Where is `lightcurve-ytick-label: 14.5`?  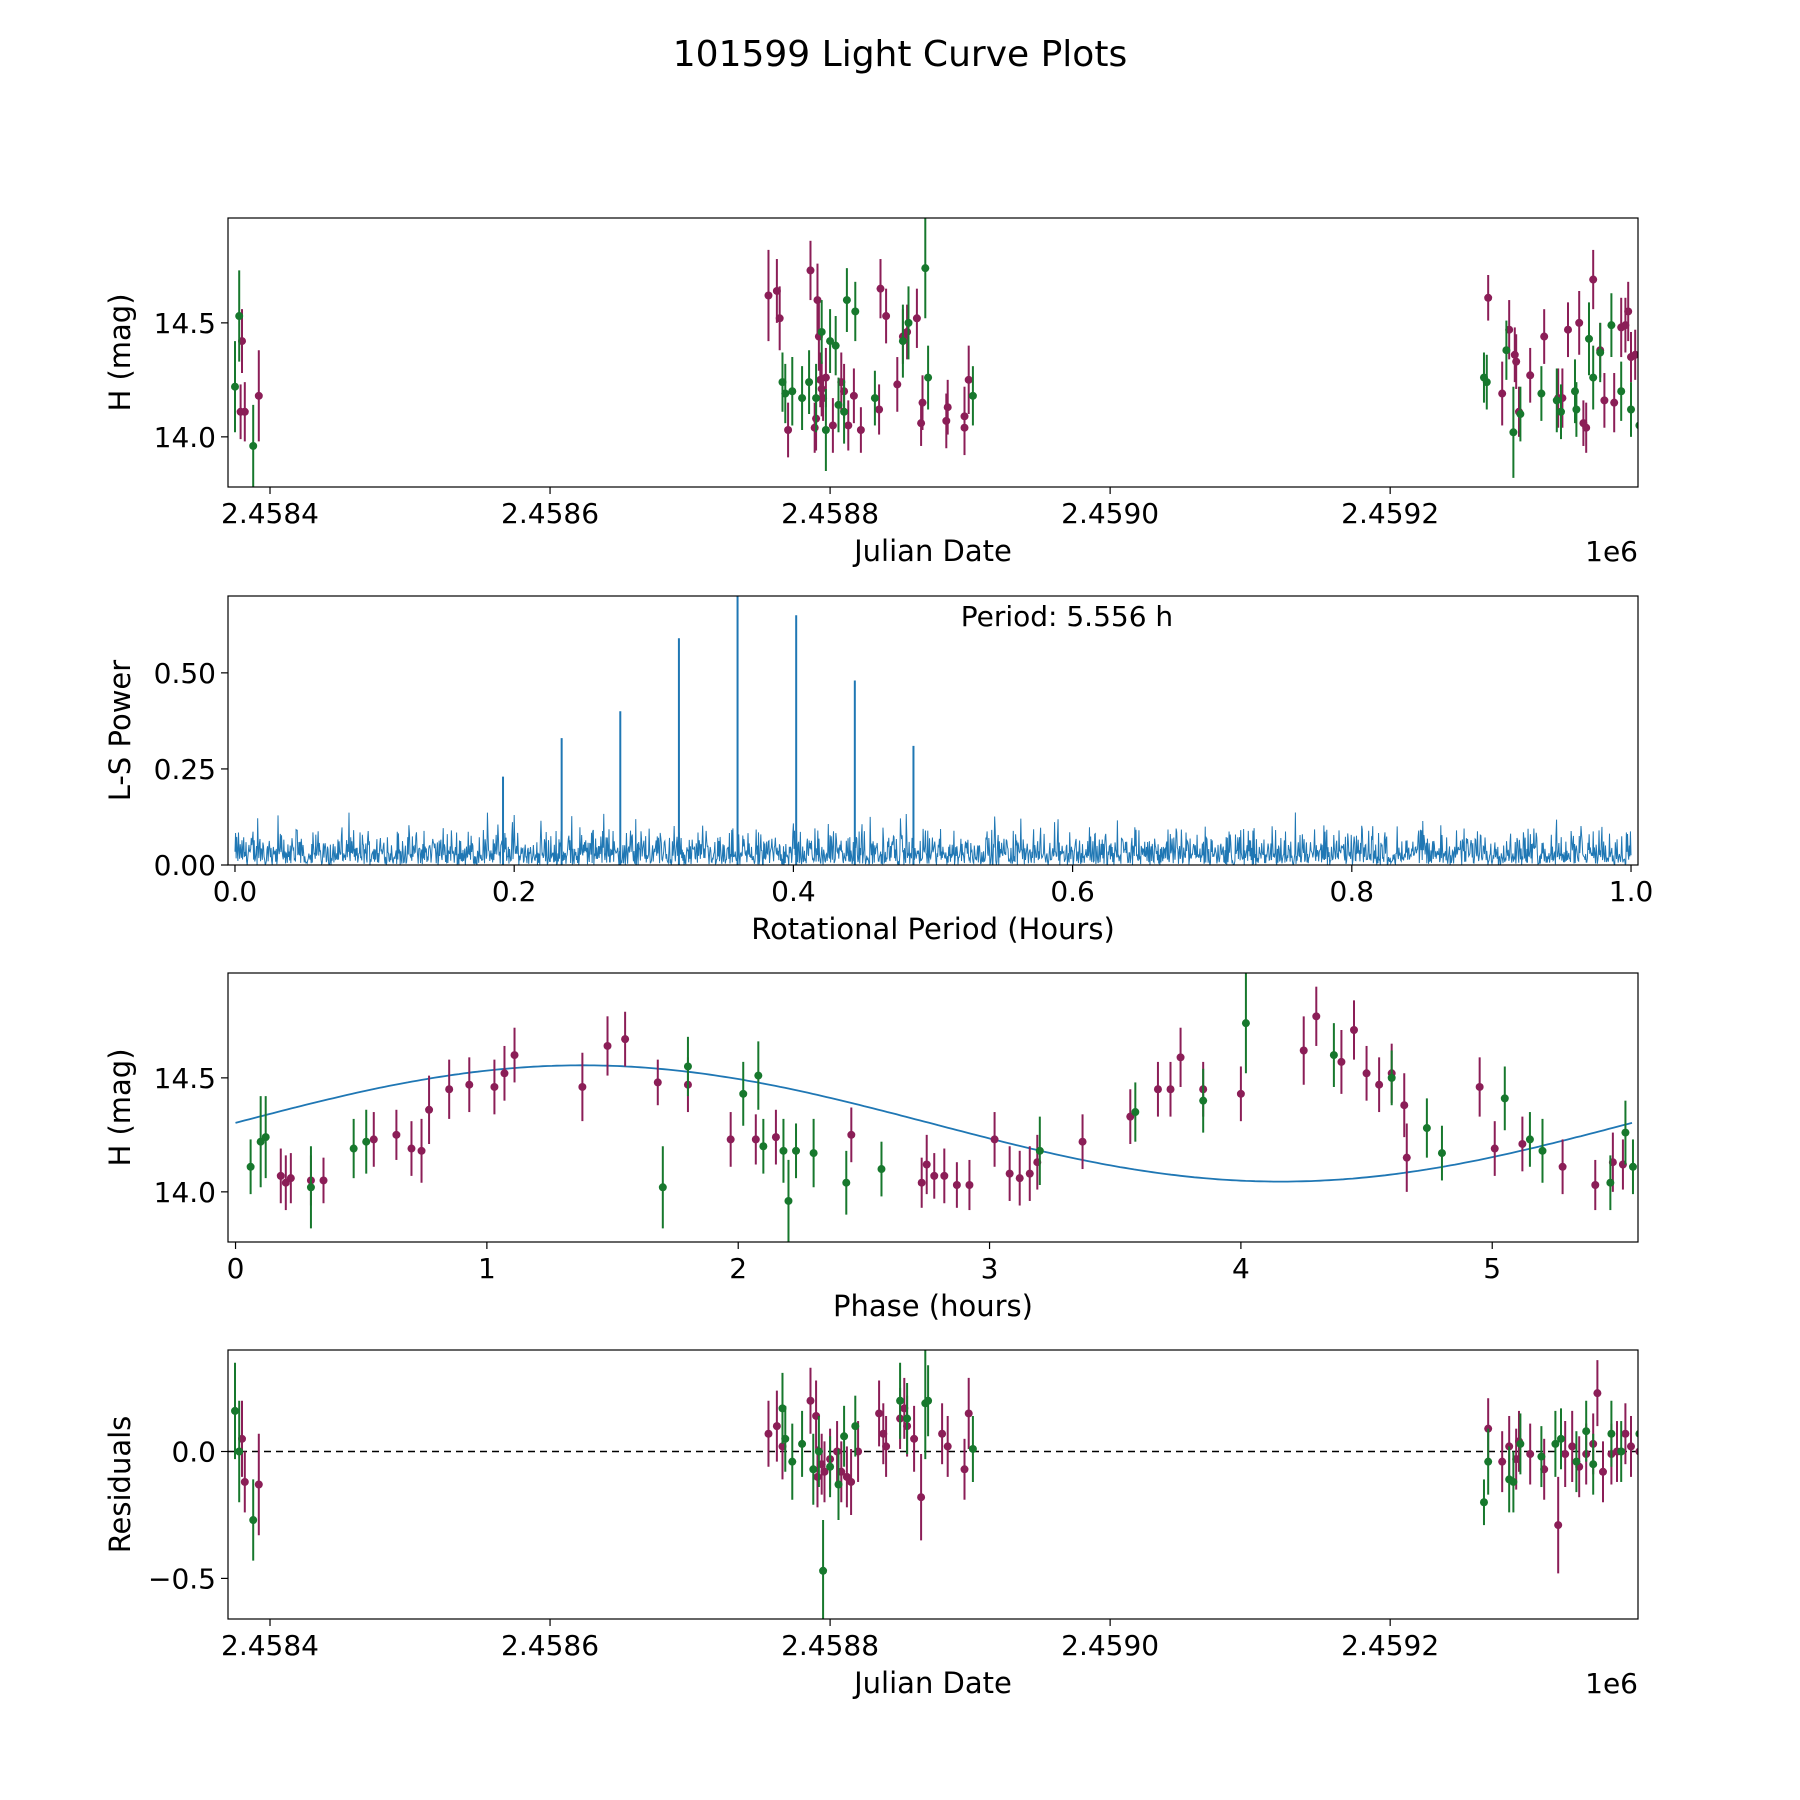 lightcurve-ytick-label: 14.5 is located at coordinates (185, 323).